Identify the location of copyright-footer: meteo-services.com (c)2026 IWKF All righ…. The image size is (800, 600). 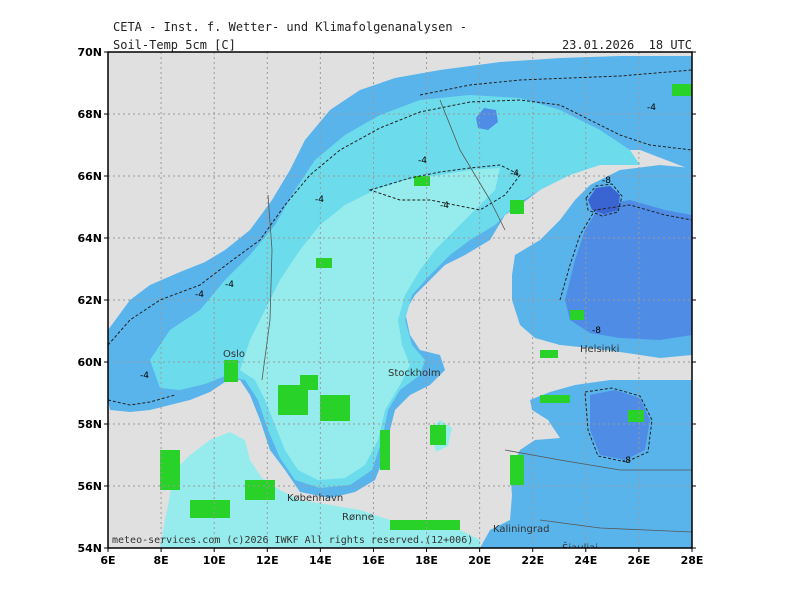
(292, 540).